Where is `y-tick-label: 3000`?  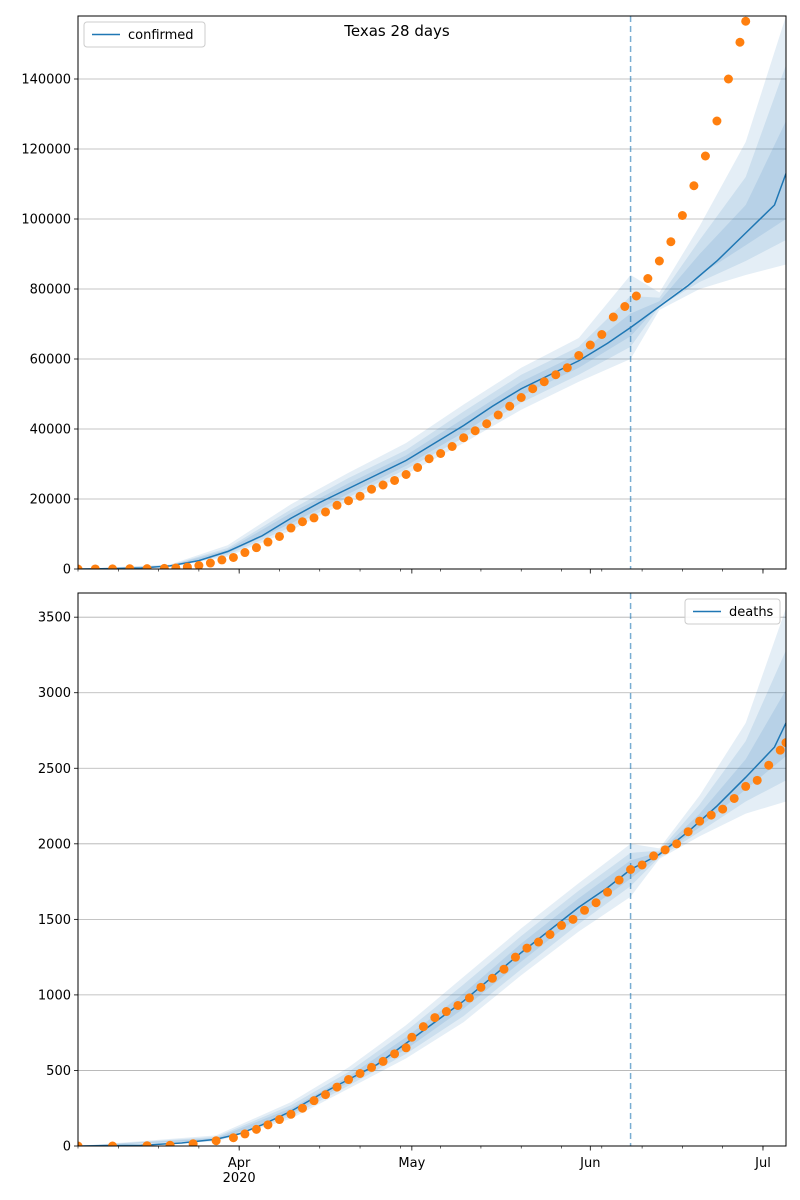
y-tick-label: 3000 is located at coordinates (54, 693).